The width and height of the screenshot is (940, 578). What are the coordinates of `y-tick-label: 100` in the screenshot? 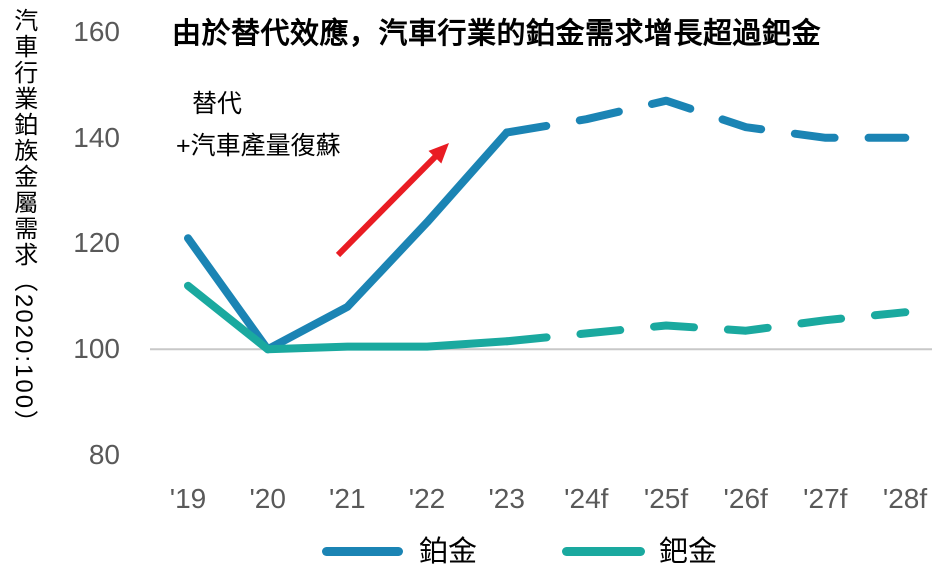 It's located at (96, 348).